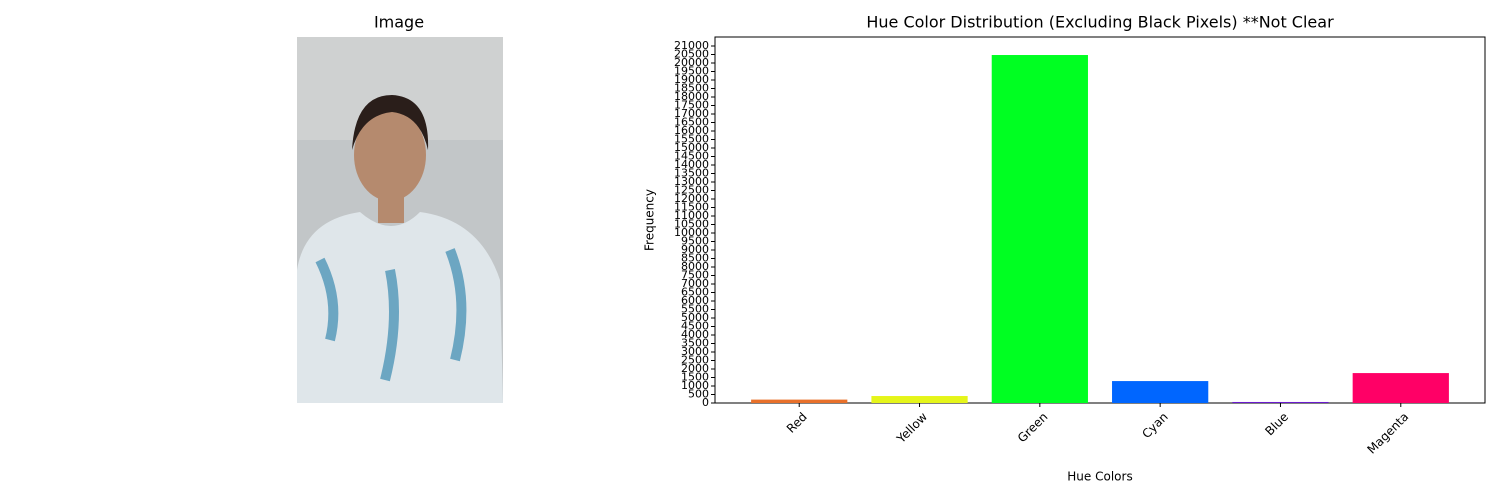 Image resolution: width=1500 pixels, height=500 pixels. What do you see at coordinates (691, 190) in the screenshot?
I see `y-tick-label: 12500` at bounding box center [691, 190].